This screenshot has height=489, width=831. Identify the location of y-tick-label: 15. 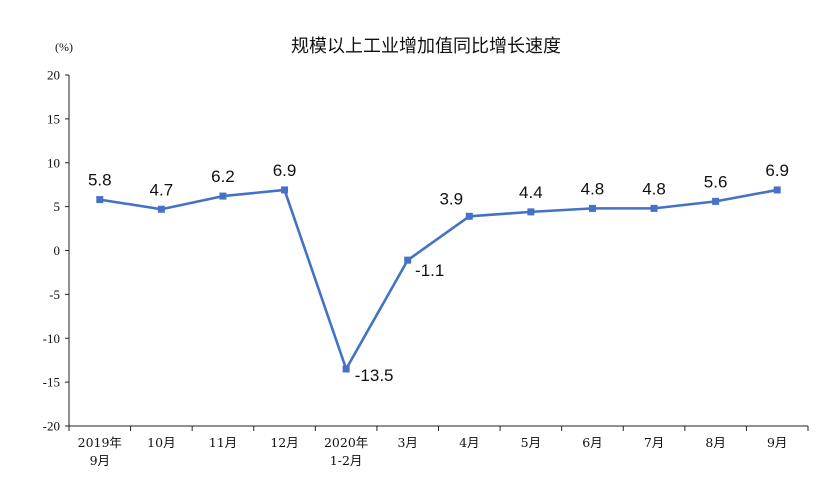
(53, 118).